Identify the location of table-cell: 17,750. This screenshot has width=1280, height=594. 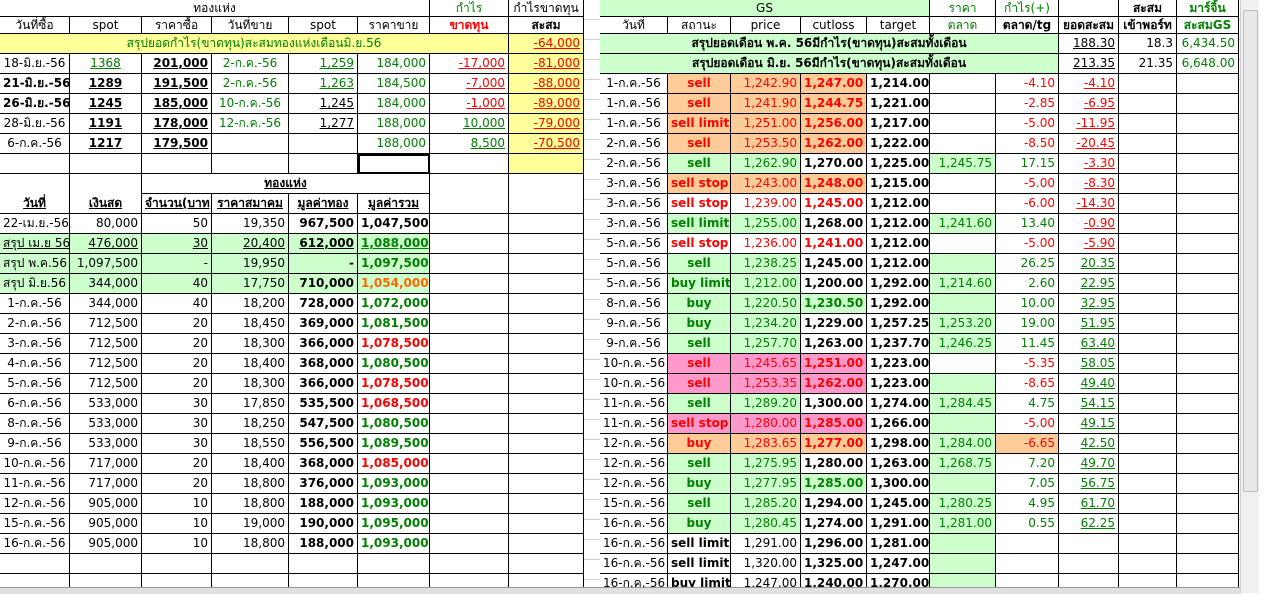
(250, 284).